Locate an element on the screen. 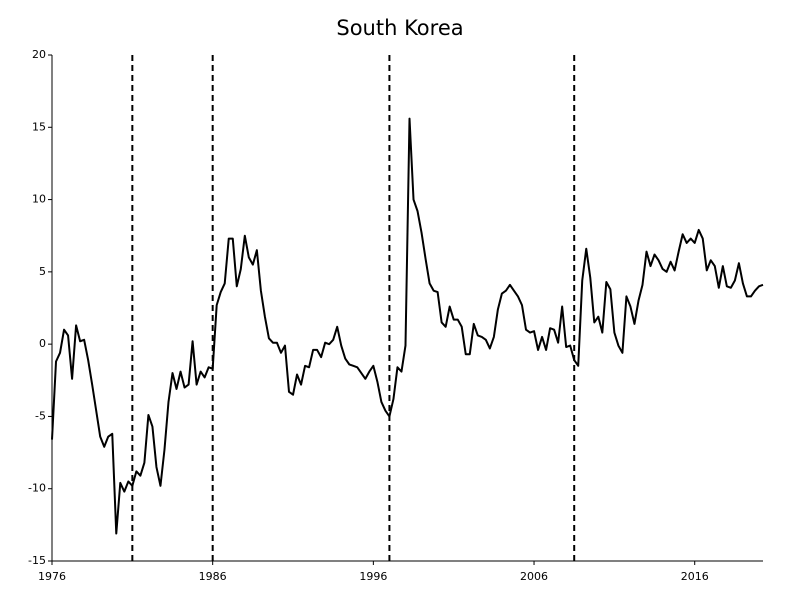 The height and width of the screenshot is (604, 800). x-tick-label: 1976 is located at coordinates (52, 576).